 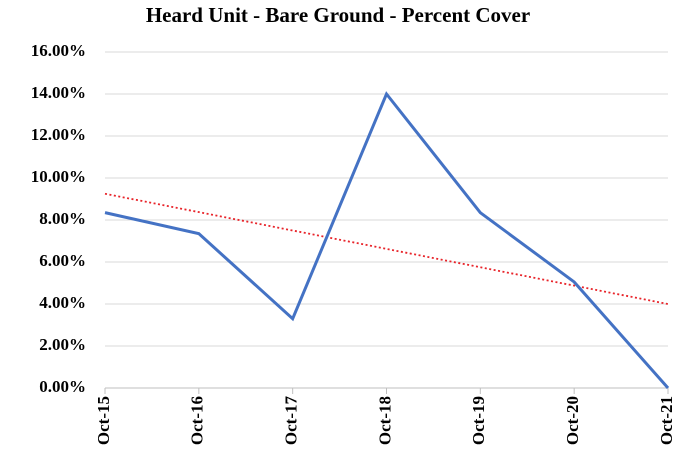 What do you see at coordinates (62, 344) in the screenshot?
I see `y-tick-label: 2.00%` at bounding box center [62, 344].